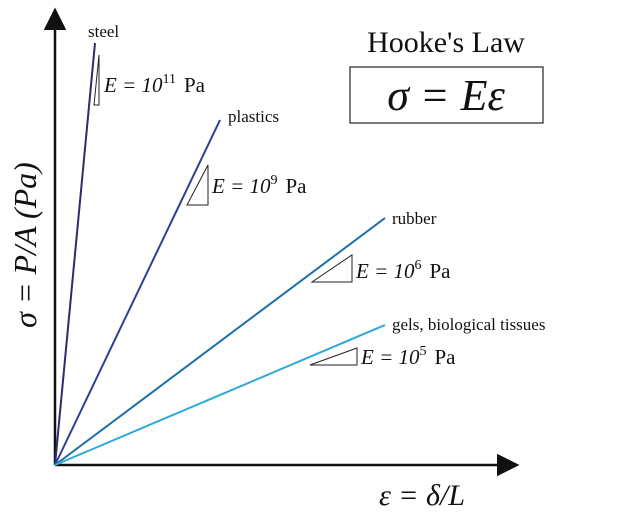 Image resolution: width=630 pixels, height=518 pixels. Describe the element at coordinates (446, 42) in the screenshot. I see `title: Hooke's Law` at that location.